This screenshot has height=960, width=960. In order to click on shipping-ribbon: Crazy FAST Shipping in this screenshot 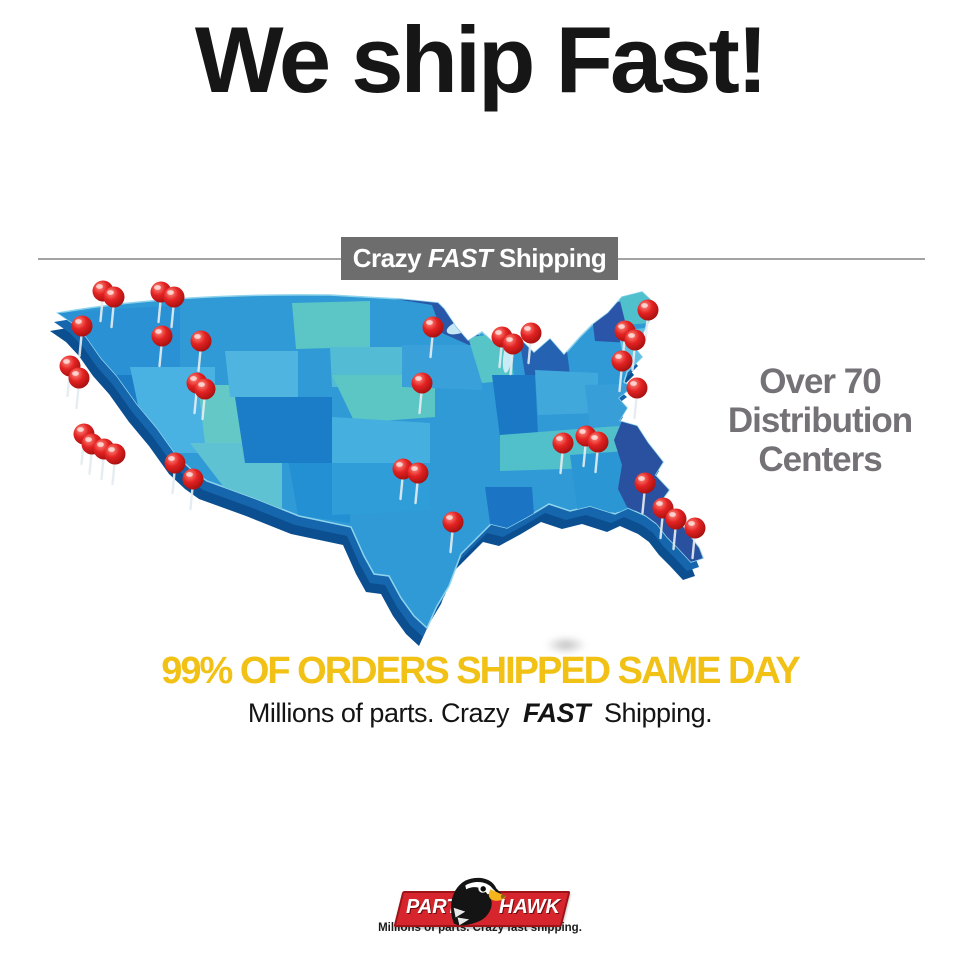, I will do `click(479, 258)`.